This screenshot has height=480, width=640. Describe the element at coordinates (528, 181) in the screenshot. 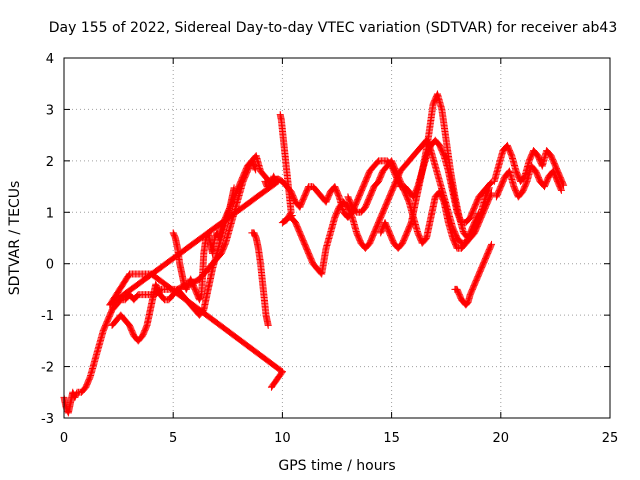

I see `series-track-i` at that location.